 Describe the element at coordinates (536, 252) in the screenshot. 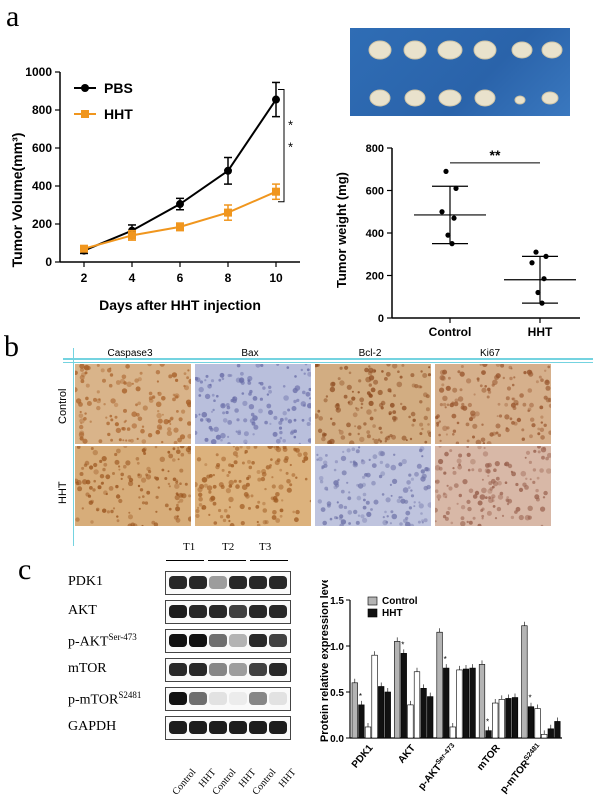

I see `tumor-weight-point` at that location.